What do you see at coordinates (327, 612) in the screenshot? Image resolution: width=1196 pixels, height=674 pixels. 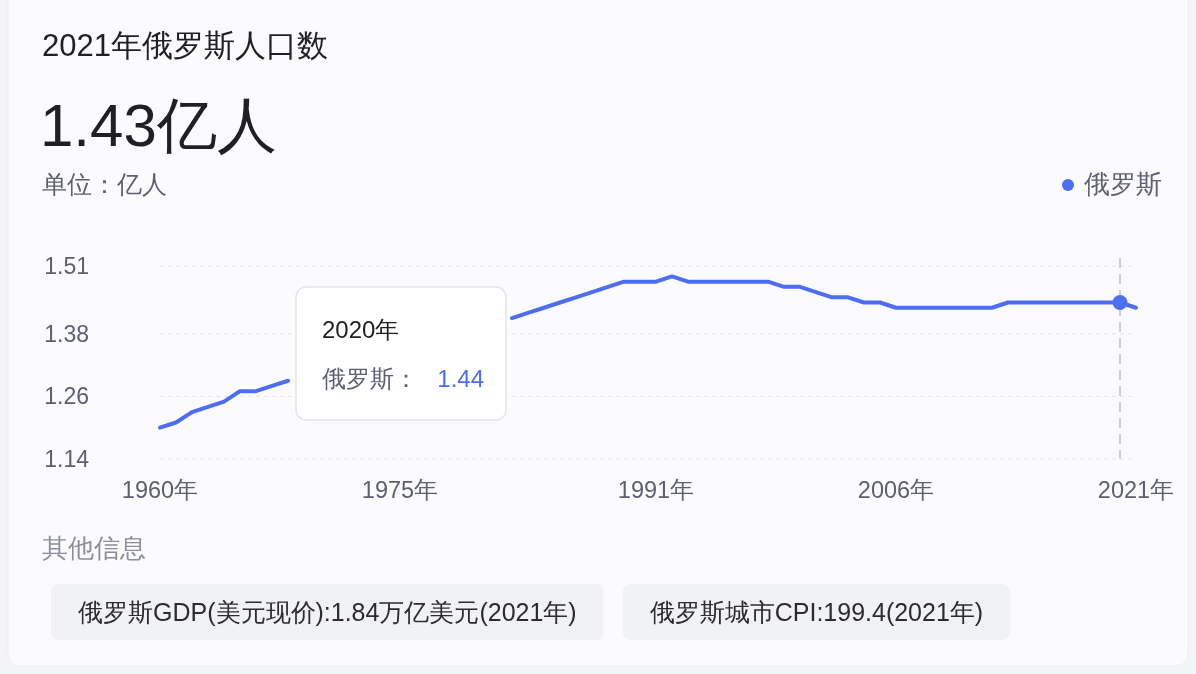 I see `text: 俄罗斯GDP(美元现价):1.84万亿美元(2021年)` at bounding box center [327, 612].